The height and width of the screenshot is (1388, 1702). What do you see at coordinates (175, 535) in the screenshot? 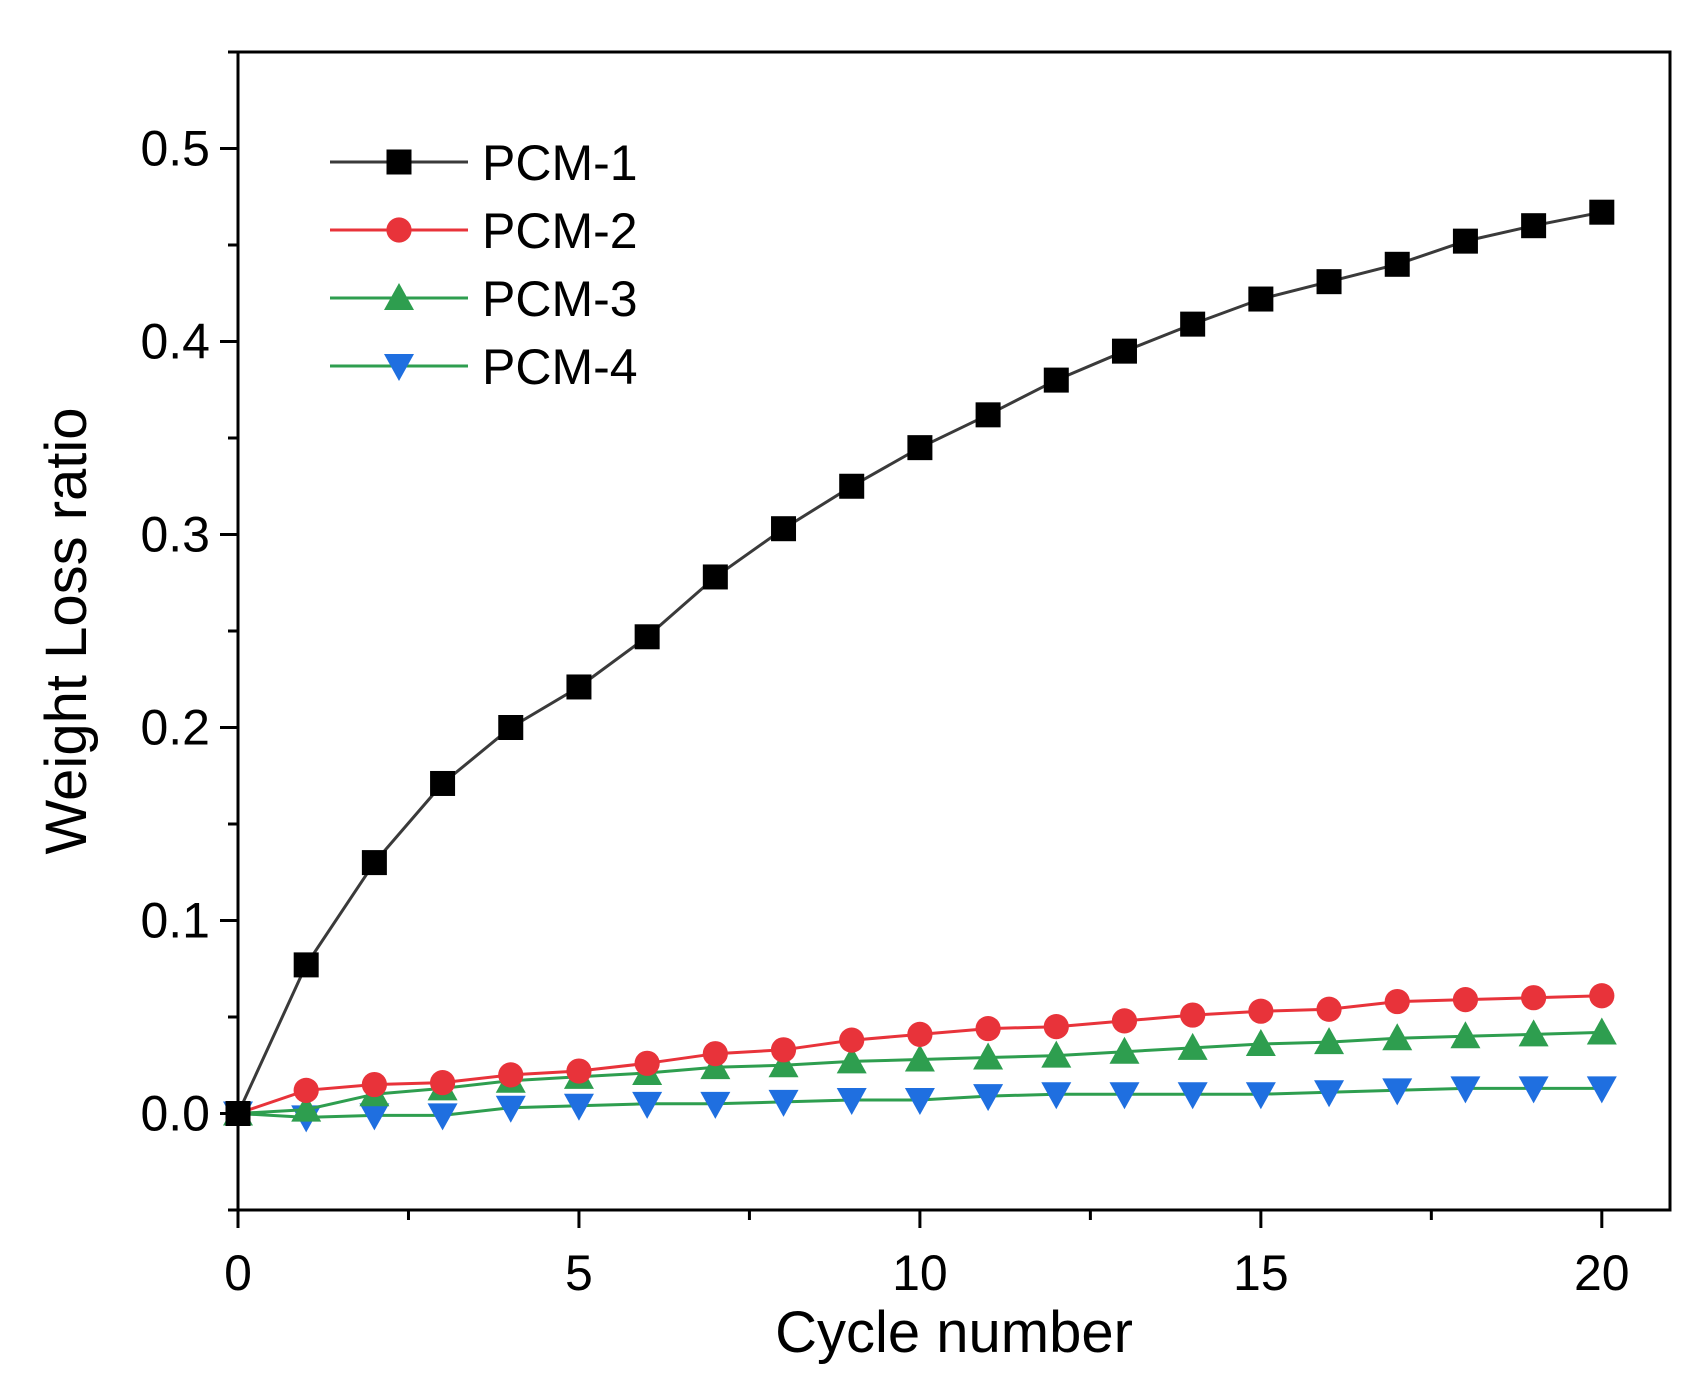
I see `y-tick-label: 0.3` at bounding box center [175, 535].